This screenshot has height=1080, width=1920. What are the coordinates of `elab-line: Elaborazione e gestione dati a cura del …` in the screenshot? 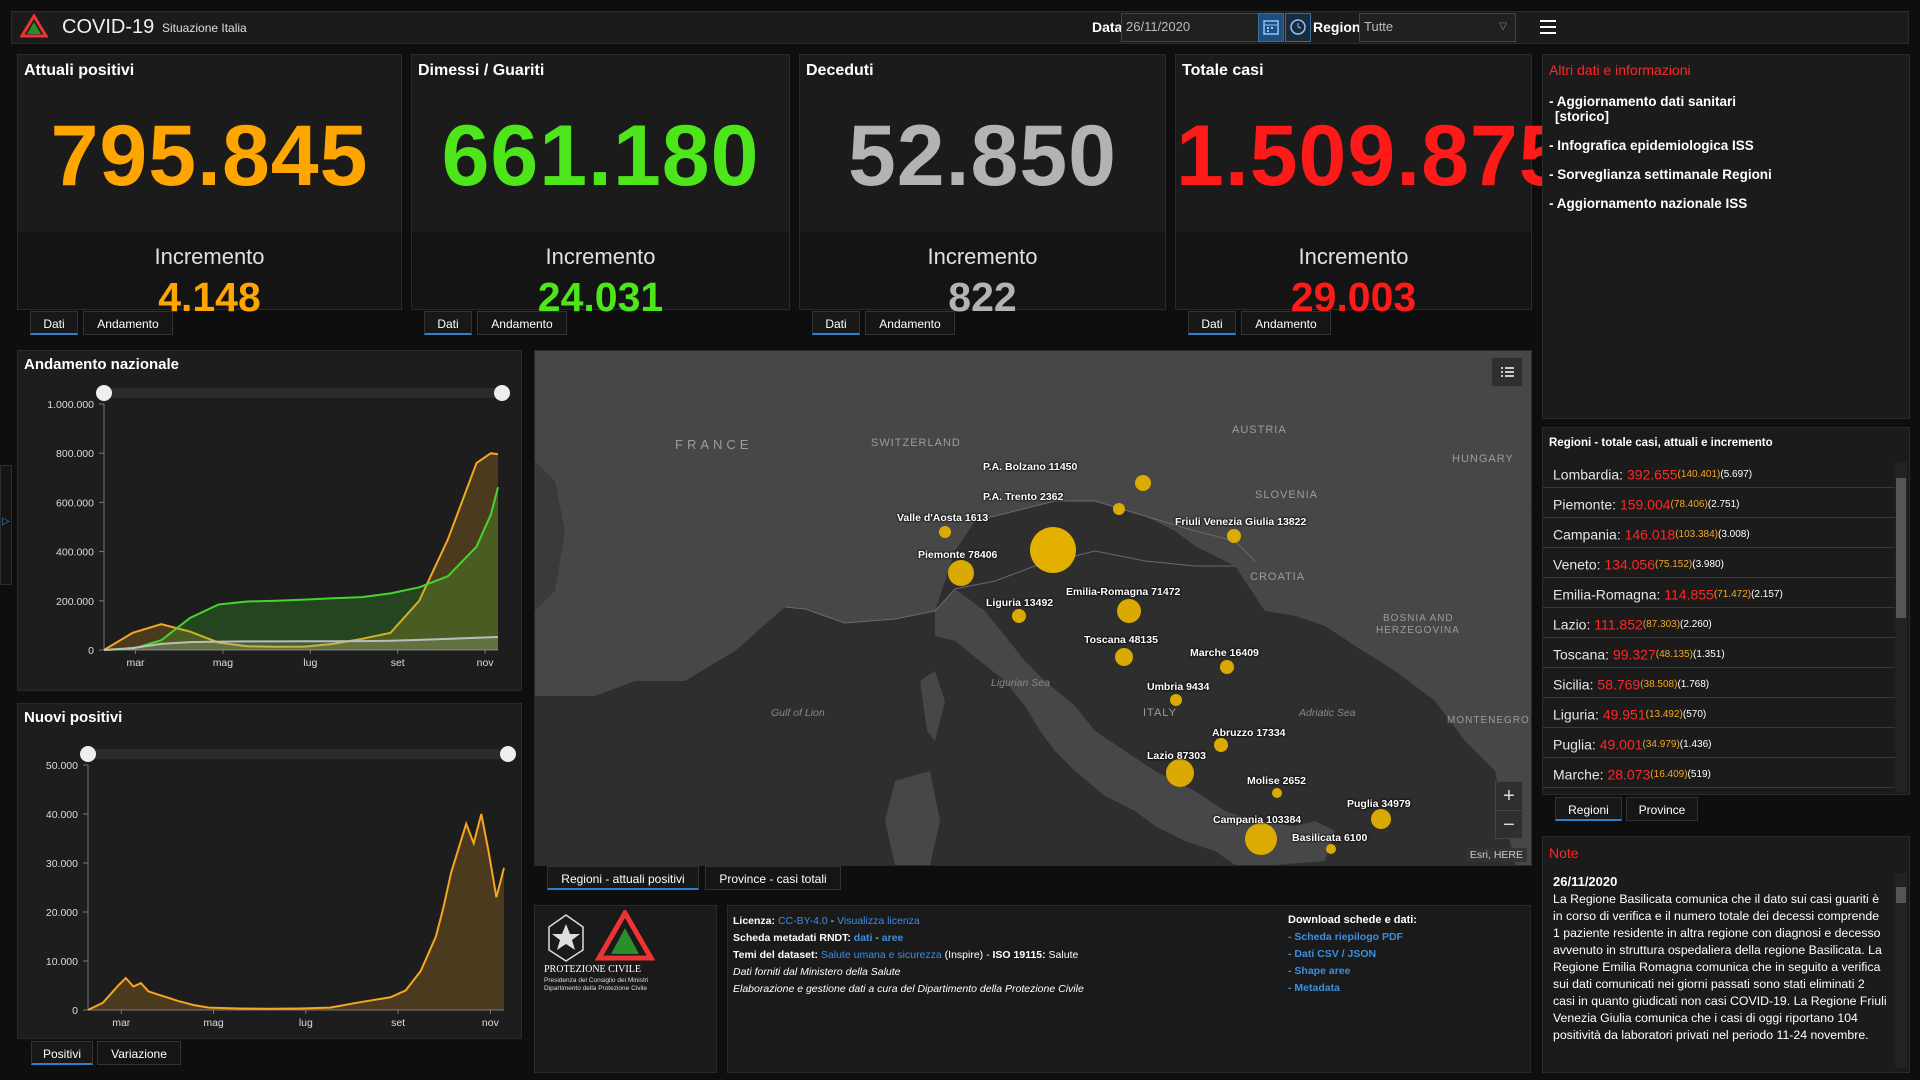 It's located at (908, 989).